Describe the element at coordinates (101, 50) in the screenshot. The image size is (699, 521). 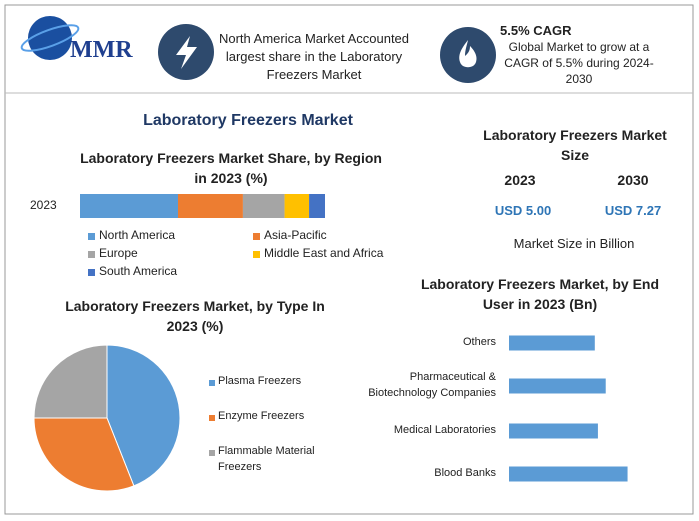
I see `logo-text: MMR` at that location.